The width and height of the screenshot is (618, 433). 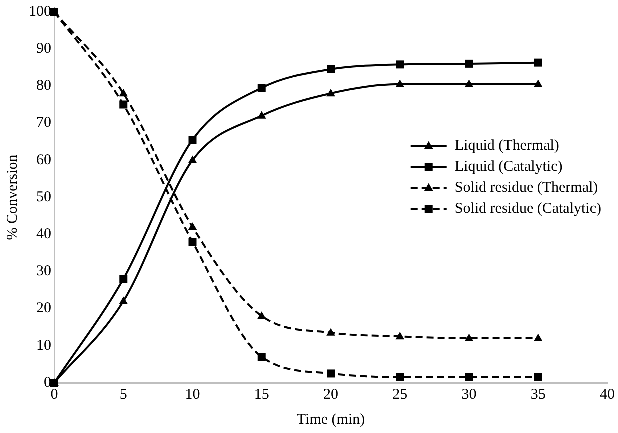 What do you see at coordinates (192, 394) in the screenshot?
I see `x-tick-label: 10` at bounding box center [192, 394].